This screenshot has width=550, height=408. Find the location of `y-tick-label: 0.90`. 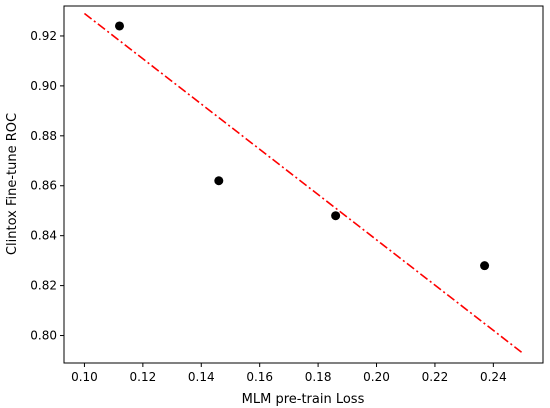

y-tick-label: 0.90 is located at coordinates (43, 86).